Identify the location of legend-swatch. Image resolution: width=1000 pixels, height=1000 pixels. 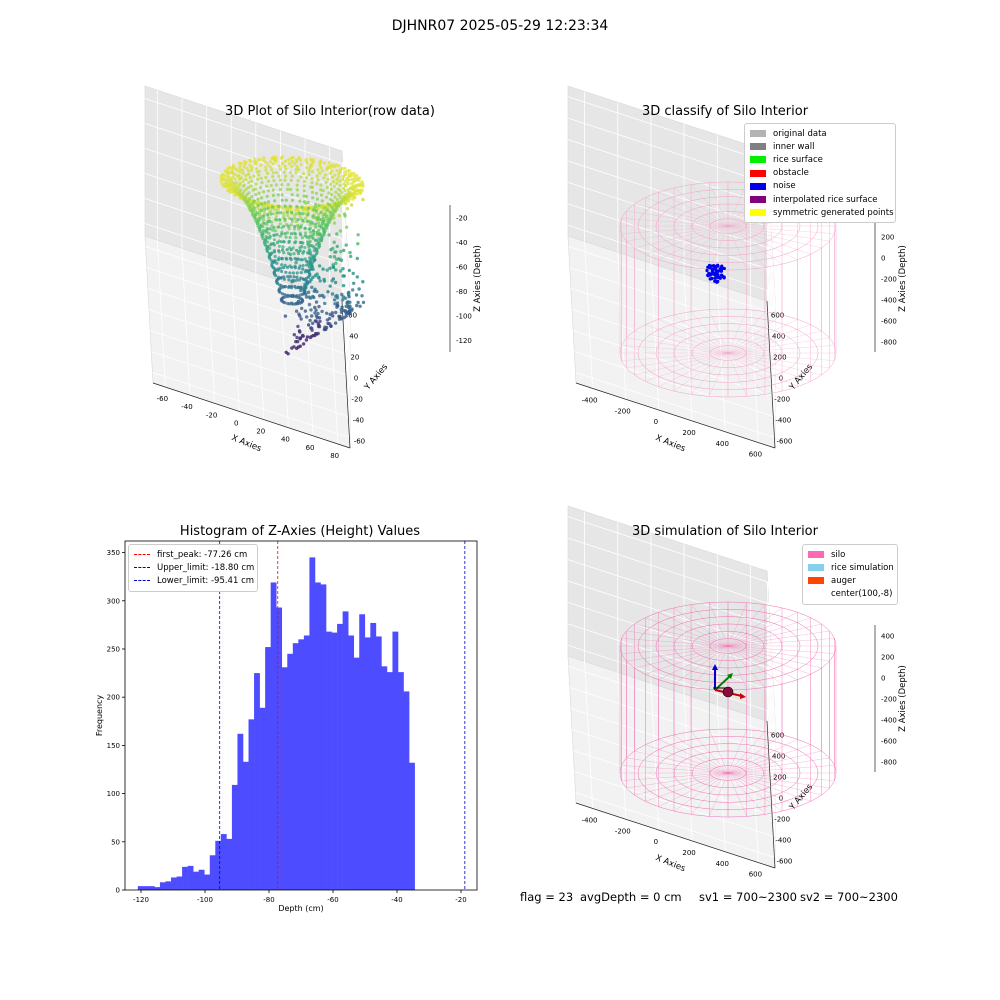
(758, 160).